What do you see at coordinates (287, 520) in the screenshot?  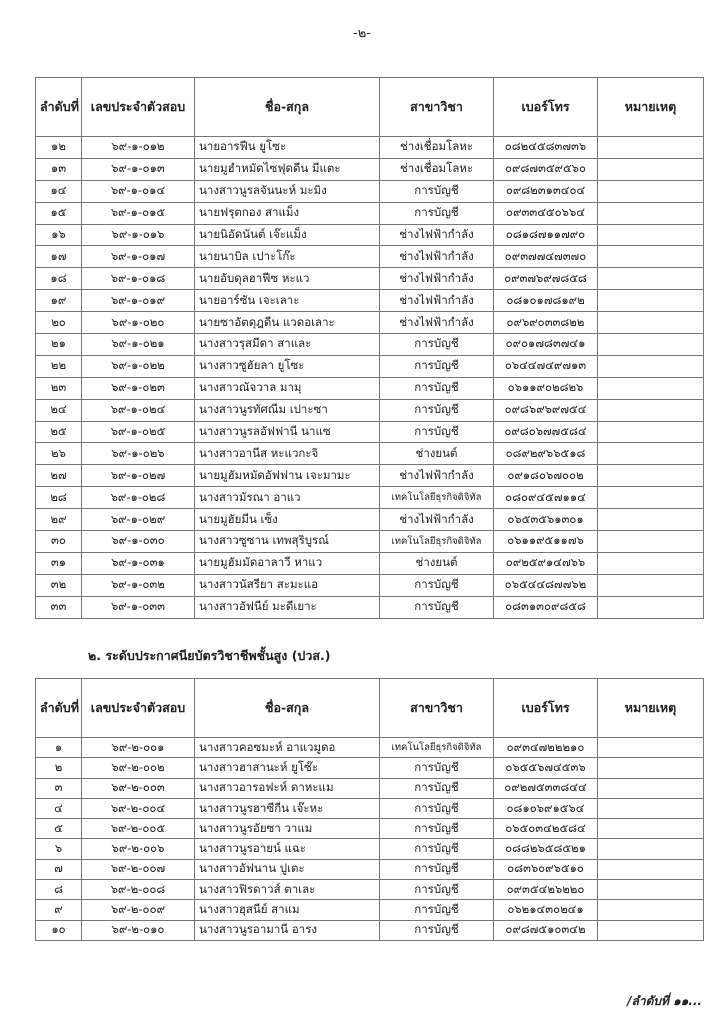 I see `cell-name: นายมูฮัยมีน เซ็ง` at bounding box center [287, 520].